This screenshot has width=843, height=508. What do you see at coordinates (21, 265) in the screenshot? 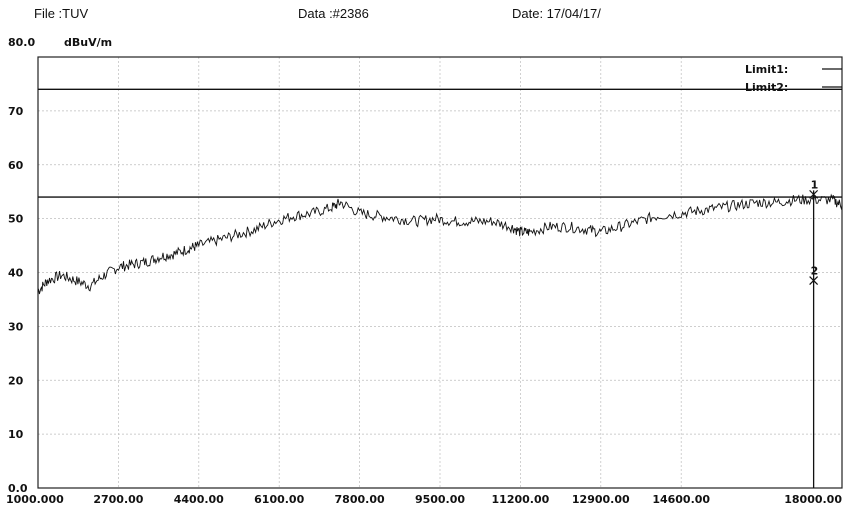
I see `y-tick-labels: 80.0 70 60 50 40 30 20 10 0.0` at bounding box center [21, 265].